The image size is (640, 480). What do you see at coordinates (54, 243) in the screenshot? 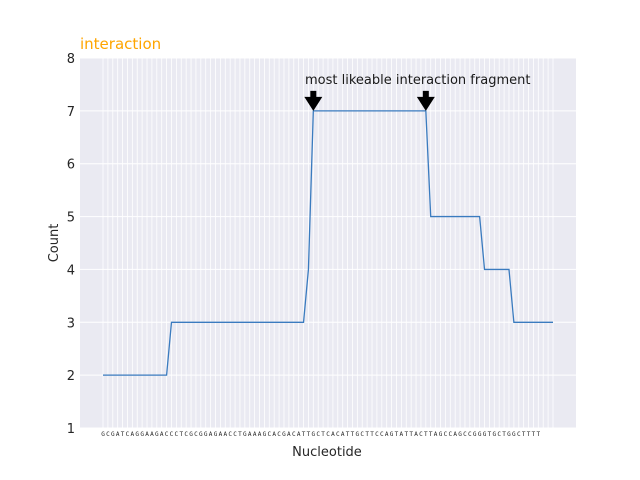
I see `y-axis-label: Count` at bounding box center [54, 243].